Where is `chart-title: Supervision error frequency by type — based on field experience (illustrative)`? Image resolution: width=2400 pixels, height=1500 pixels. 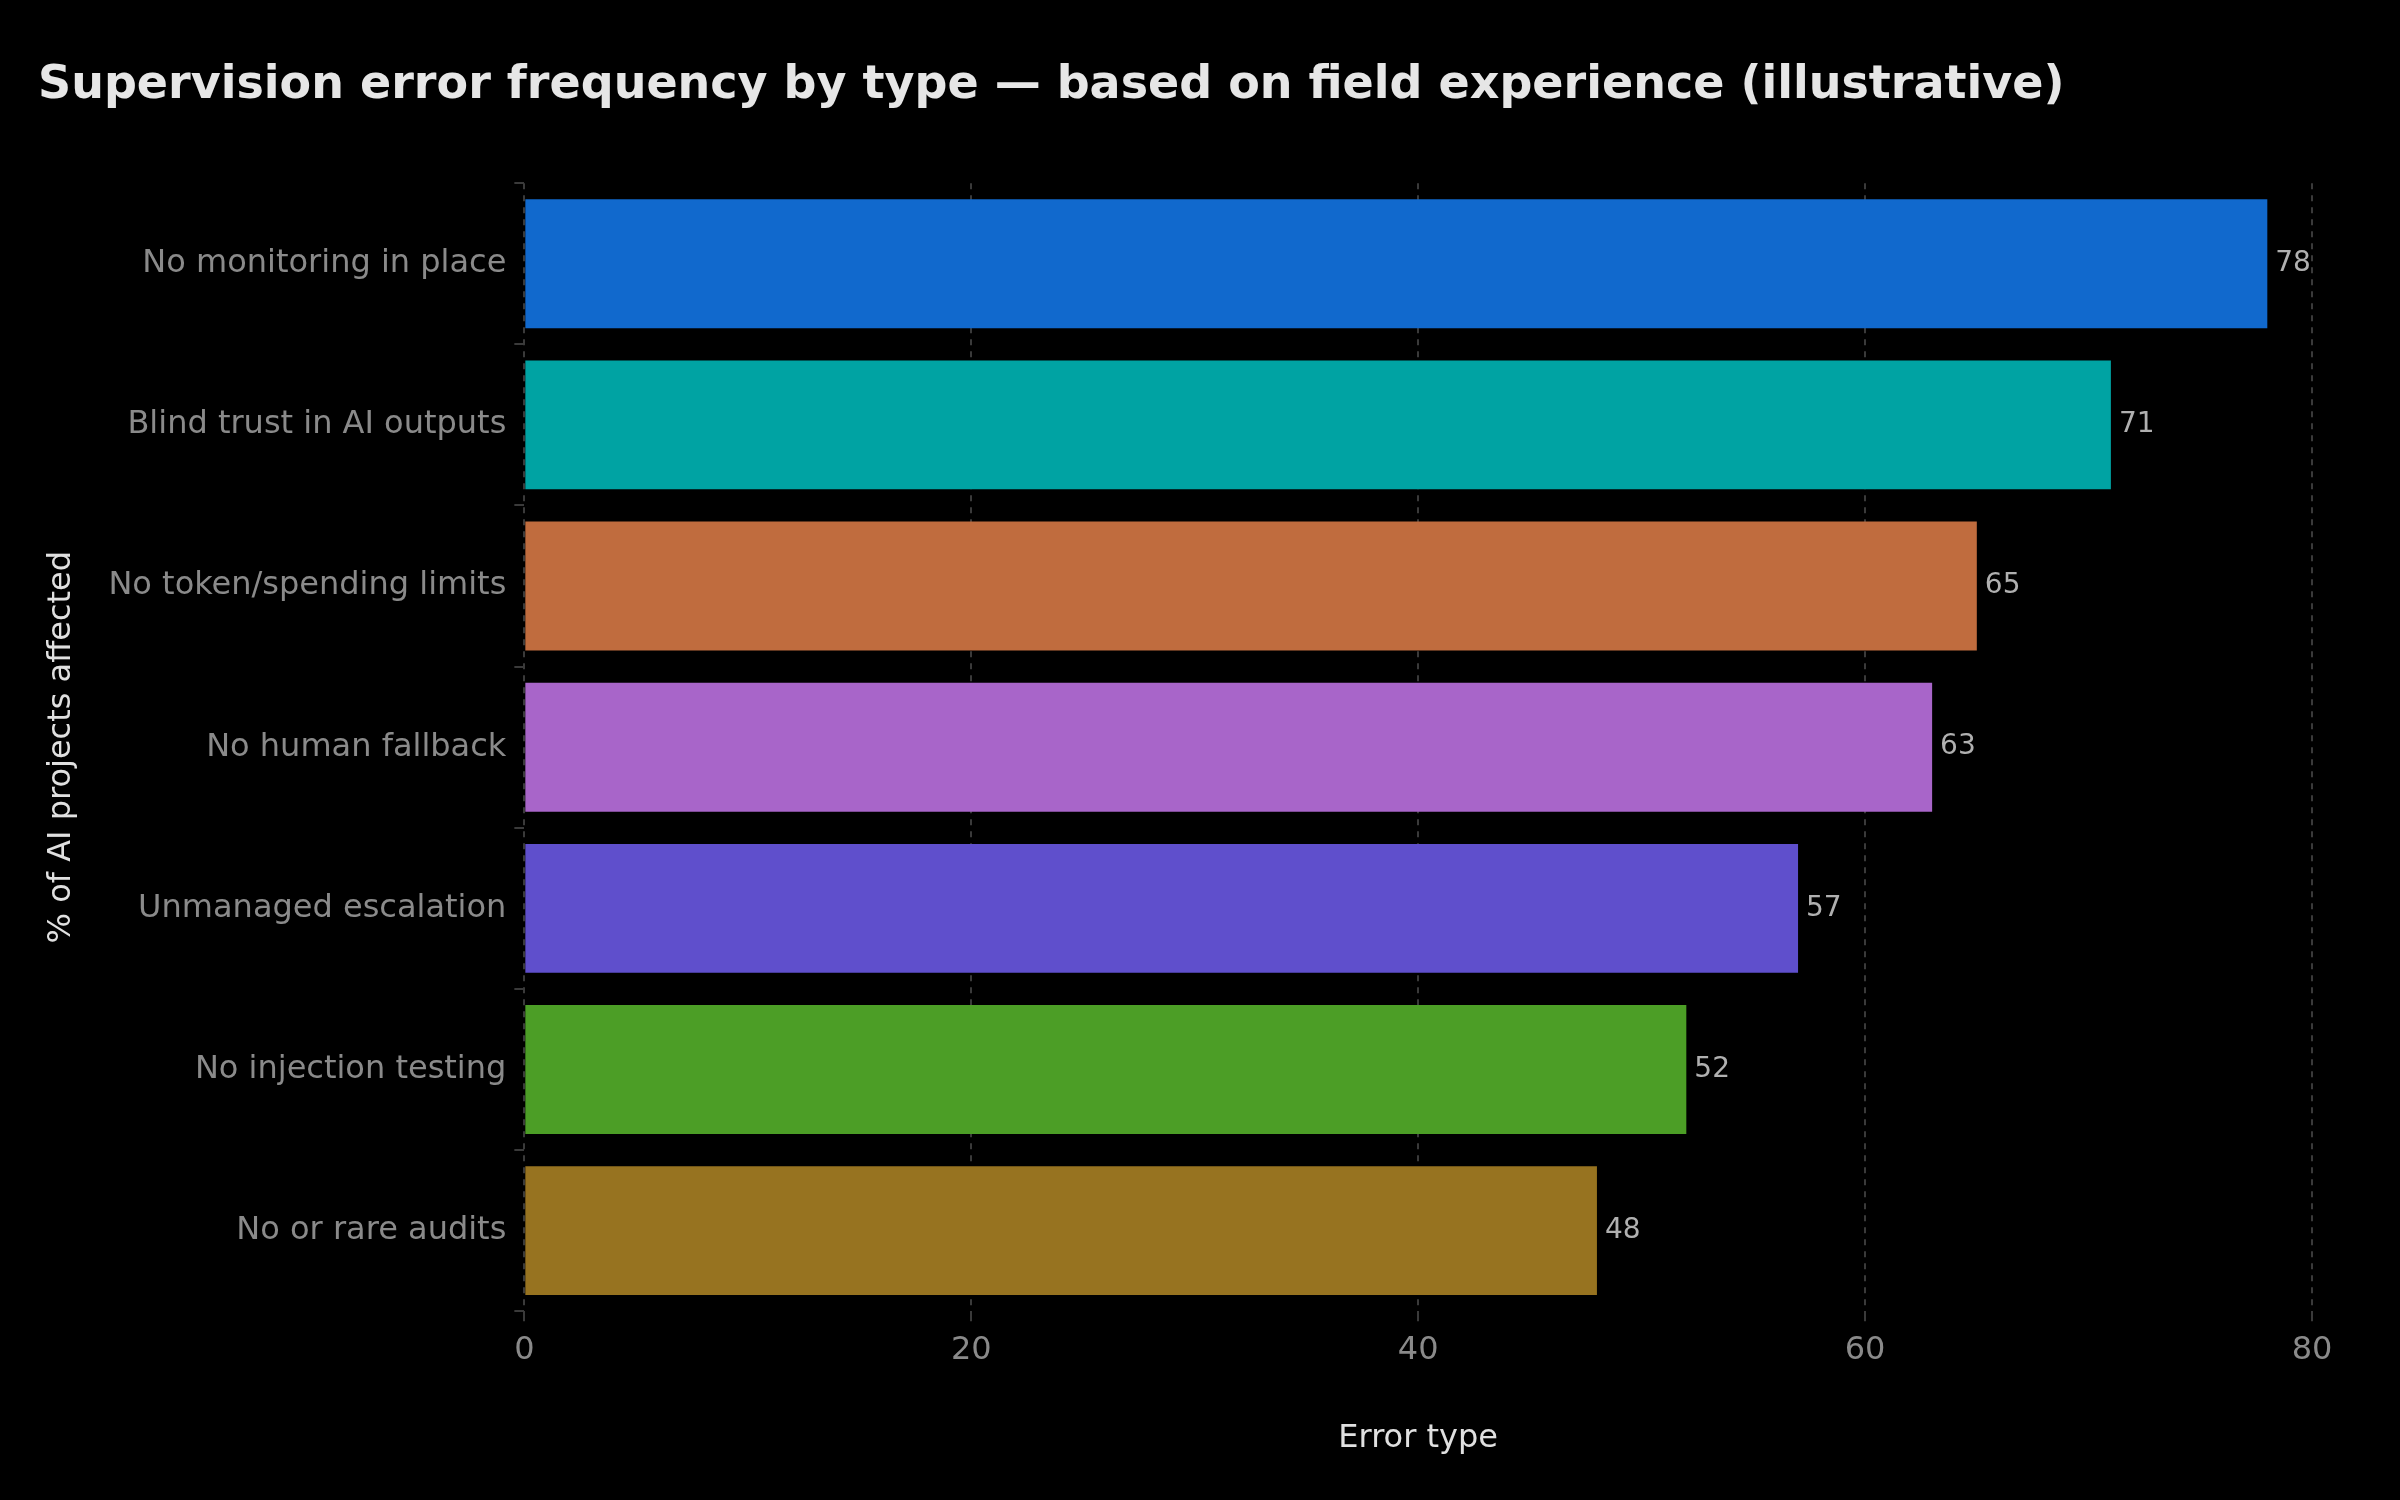 chart-title: Supervision error frequency by type — based on field experience (illustrative) is located at coordinates (1051, 81).